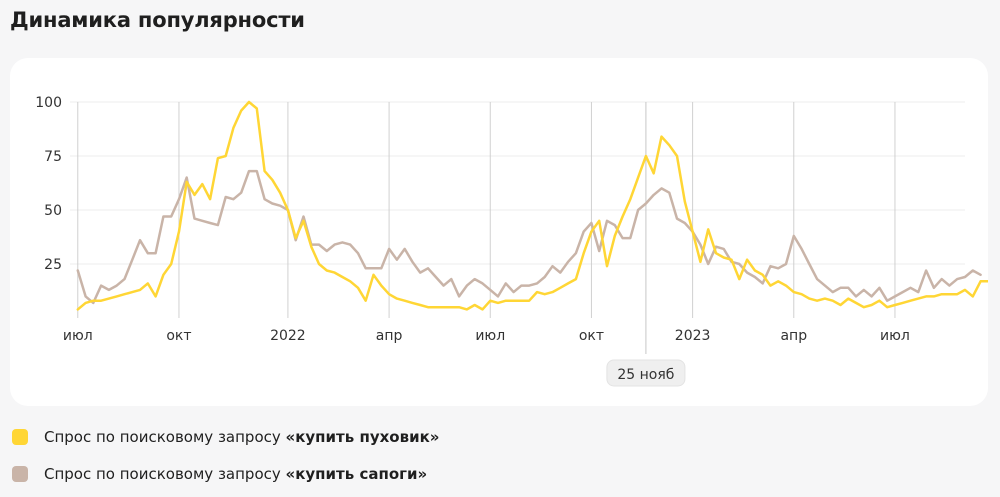 The height and width of the screenshot is (497, 1000). I want to click on x-tick-label: 2022, so click(288, 336).